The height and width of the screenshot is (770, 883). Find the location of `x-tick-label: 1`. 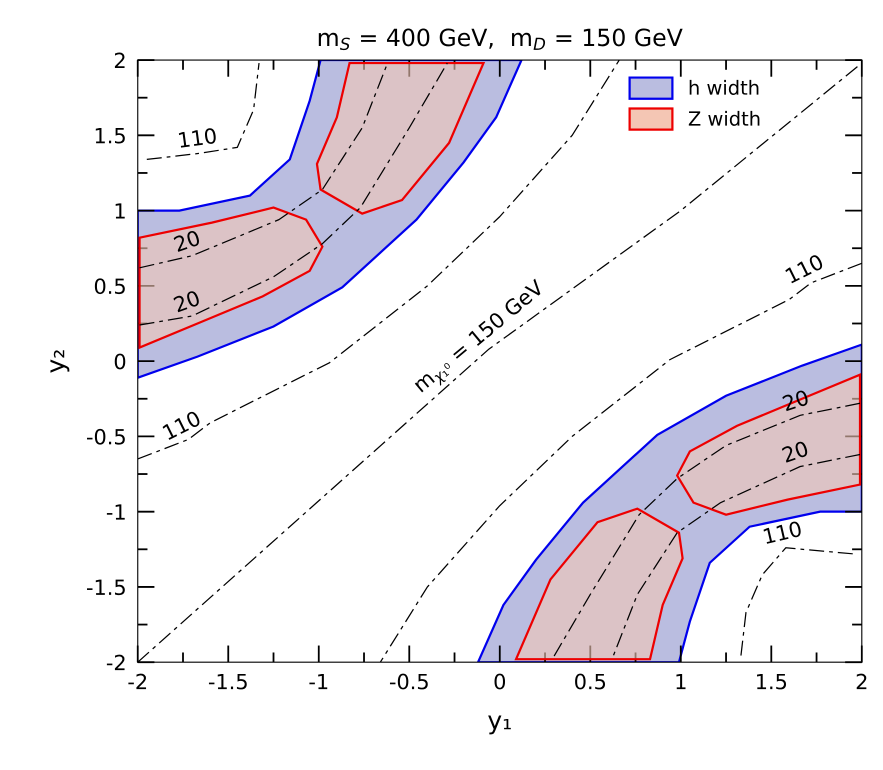

x-tick-label: 1 is located at coordinates (681, 682).